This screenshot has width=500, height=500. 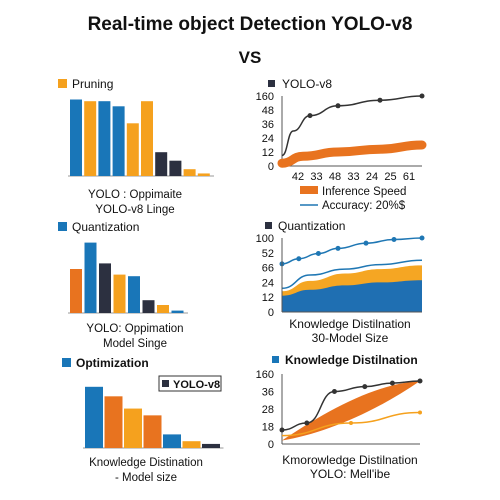 What do you see at coordinates (268, 153) in the screenshot?
I see `right1-y-tick: 12` at bounding box center [268, 153].